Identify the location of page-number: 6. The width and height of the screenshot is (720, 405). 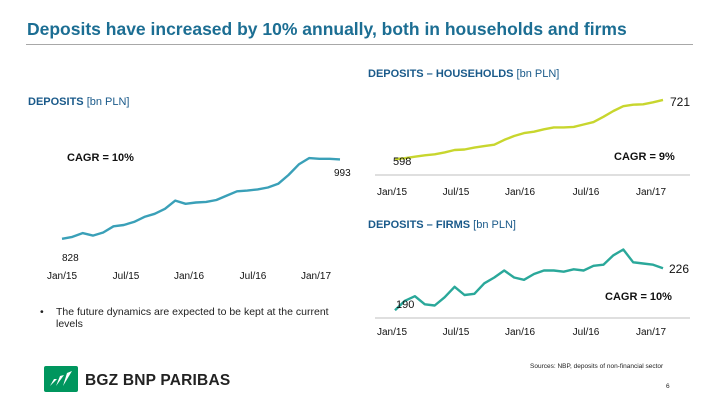
(668, 386).